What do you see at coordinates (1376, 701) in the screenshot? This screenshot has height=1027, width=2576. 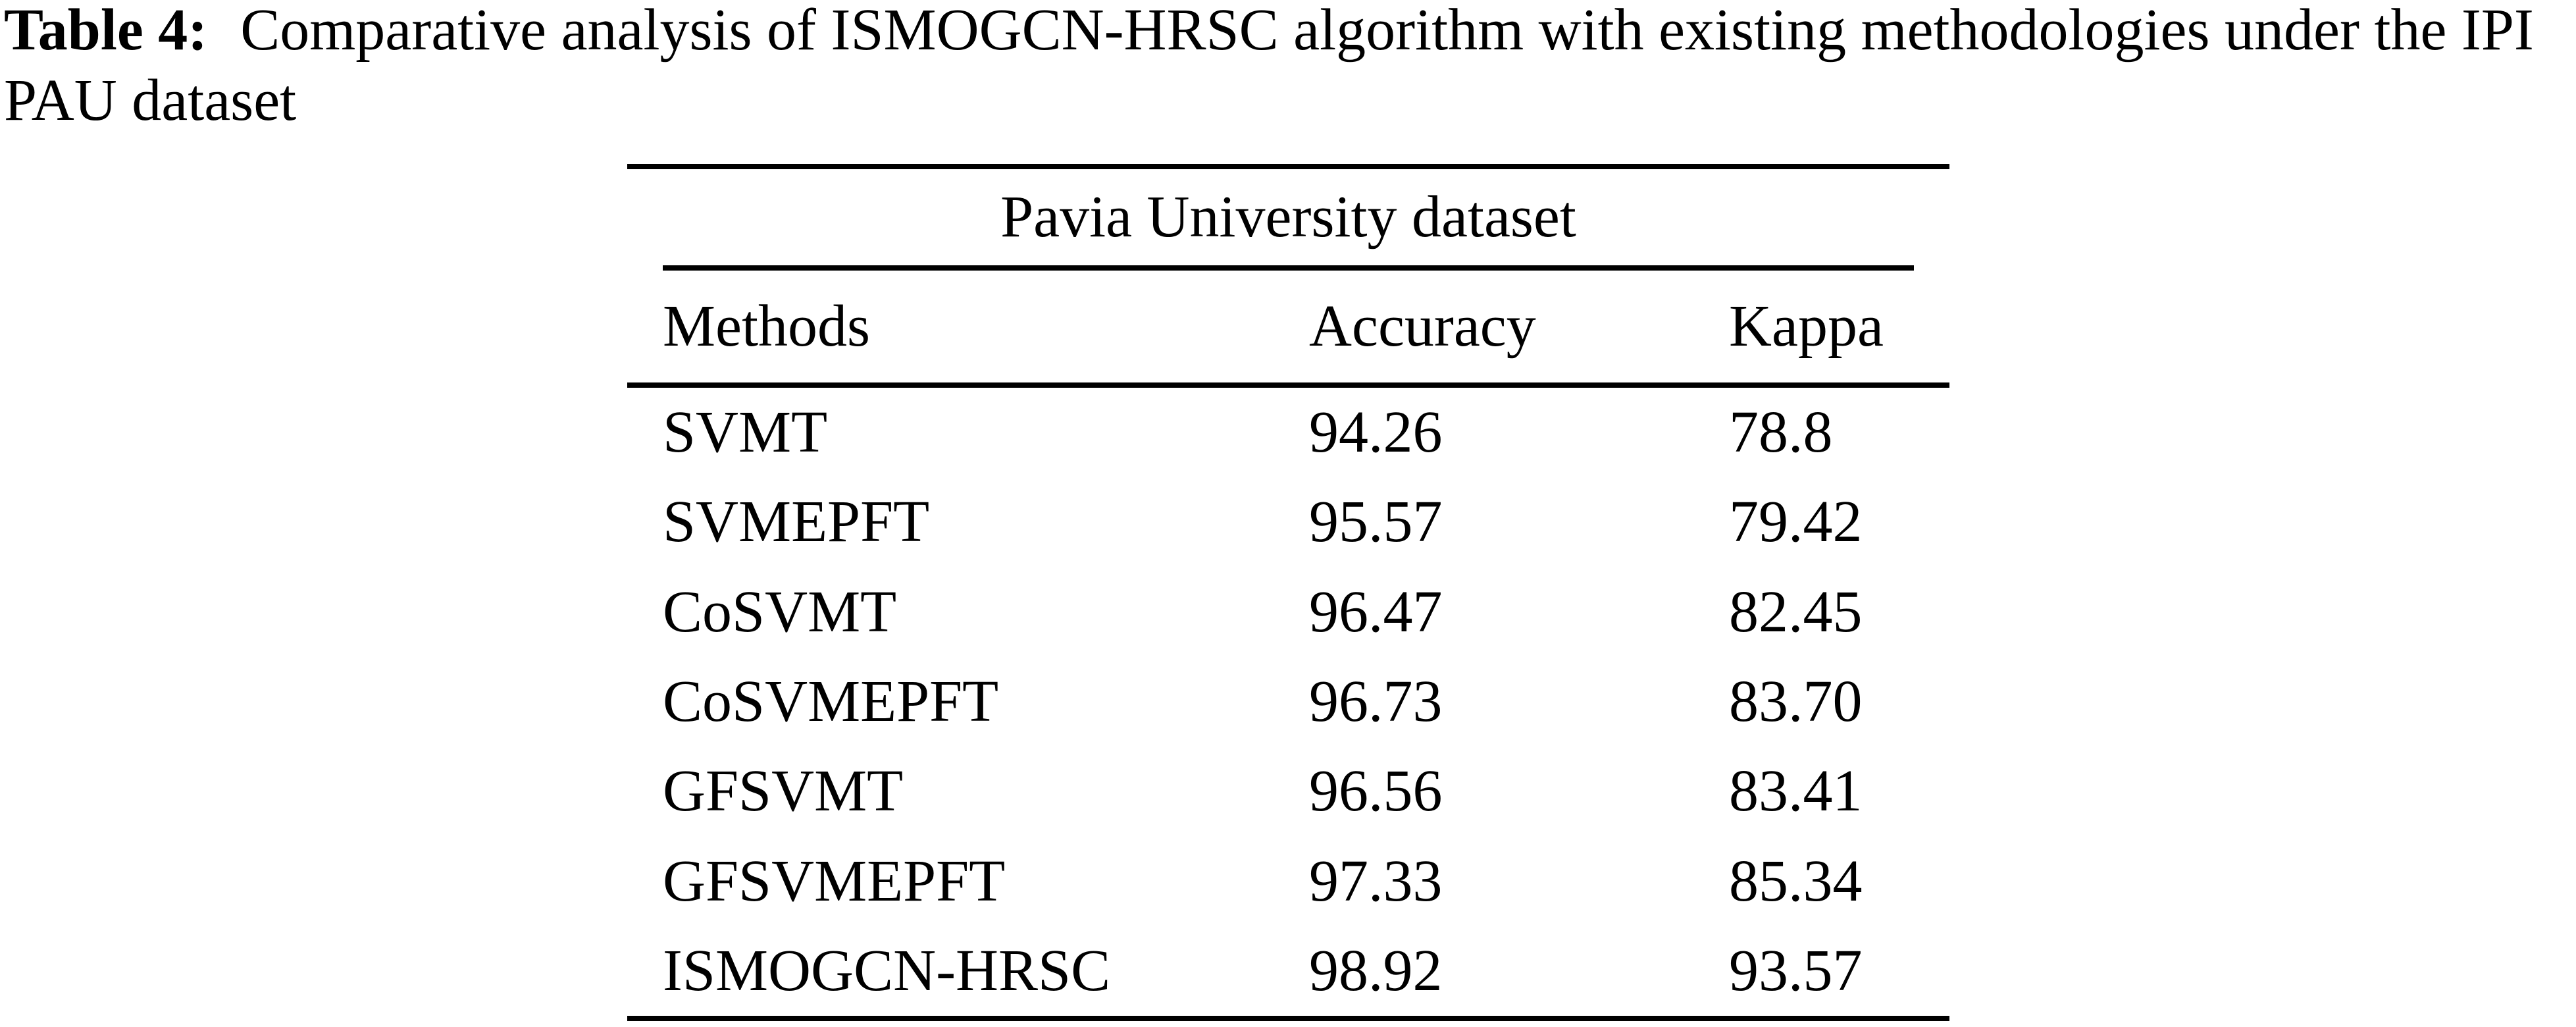 I see `row-accuracy-cell: 96.73` at bounding box center [1376, 701].